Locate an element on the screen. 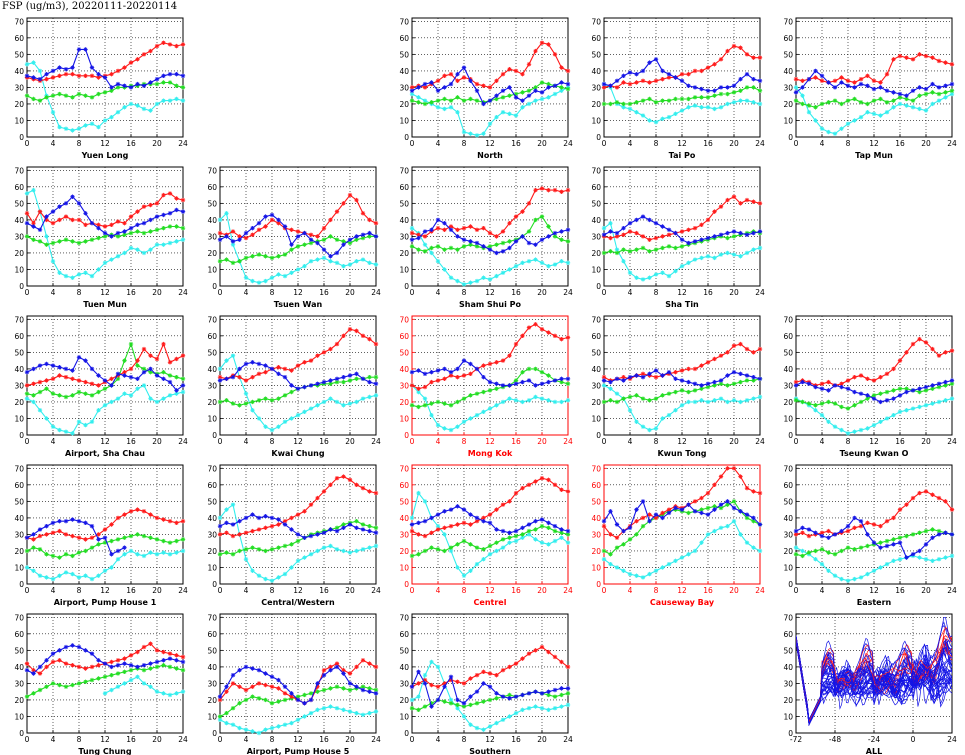 Image resolution: width=965 pixels, height=755 pixels. y-tick-label: 70 is located at coordinates (212, 468).